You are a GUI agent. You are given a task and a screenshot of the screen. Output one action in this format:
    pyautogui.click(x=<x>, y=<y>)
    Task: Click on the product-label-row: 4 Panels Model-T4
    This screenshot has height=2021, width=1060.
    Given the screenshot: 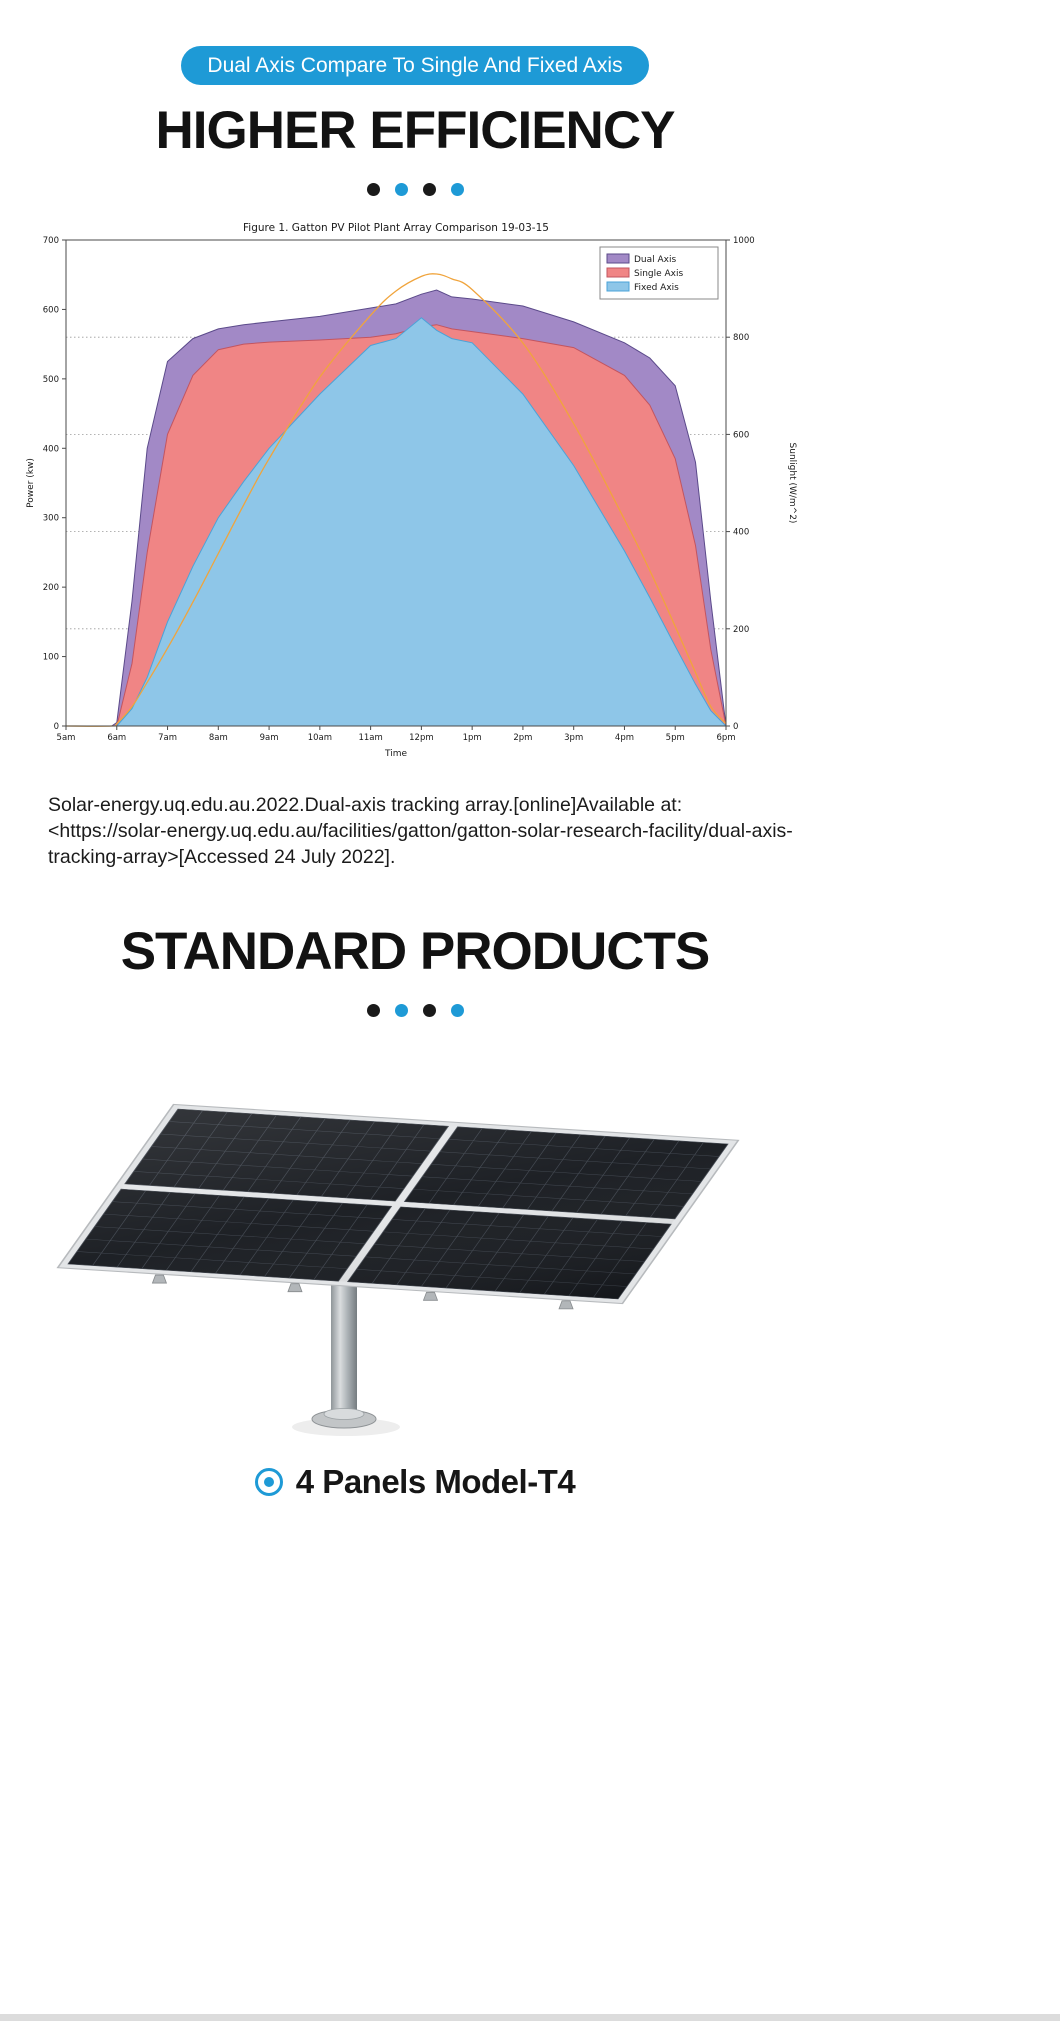 What is the action you would take?
    pyautogui.click(x=415, y=1481)
    